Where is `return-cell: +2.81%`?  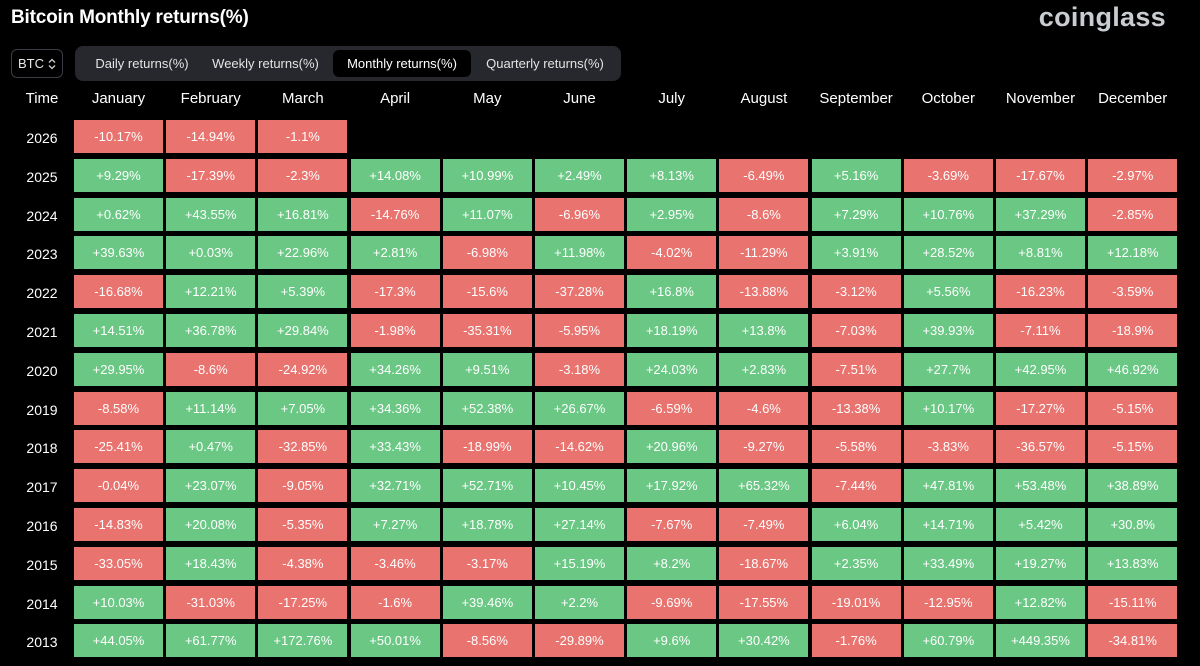 return-cell: +2.81% is located at coordinates (395, 253).